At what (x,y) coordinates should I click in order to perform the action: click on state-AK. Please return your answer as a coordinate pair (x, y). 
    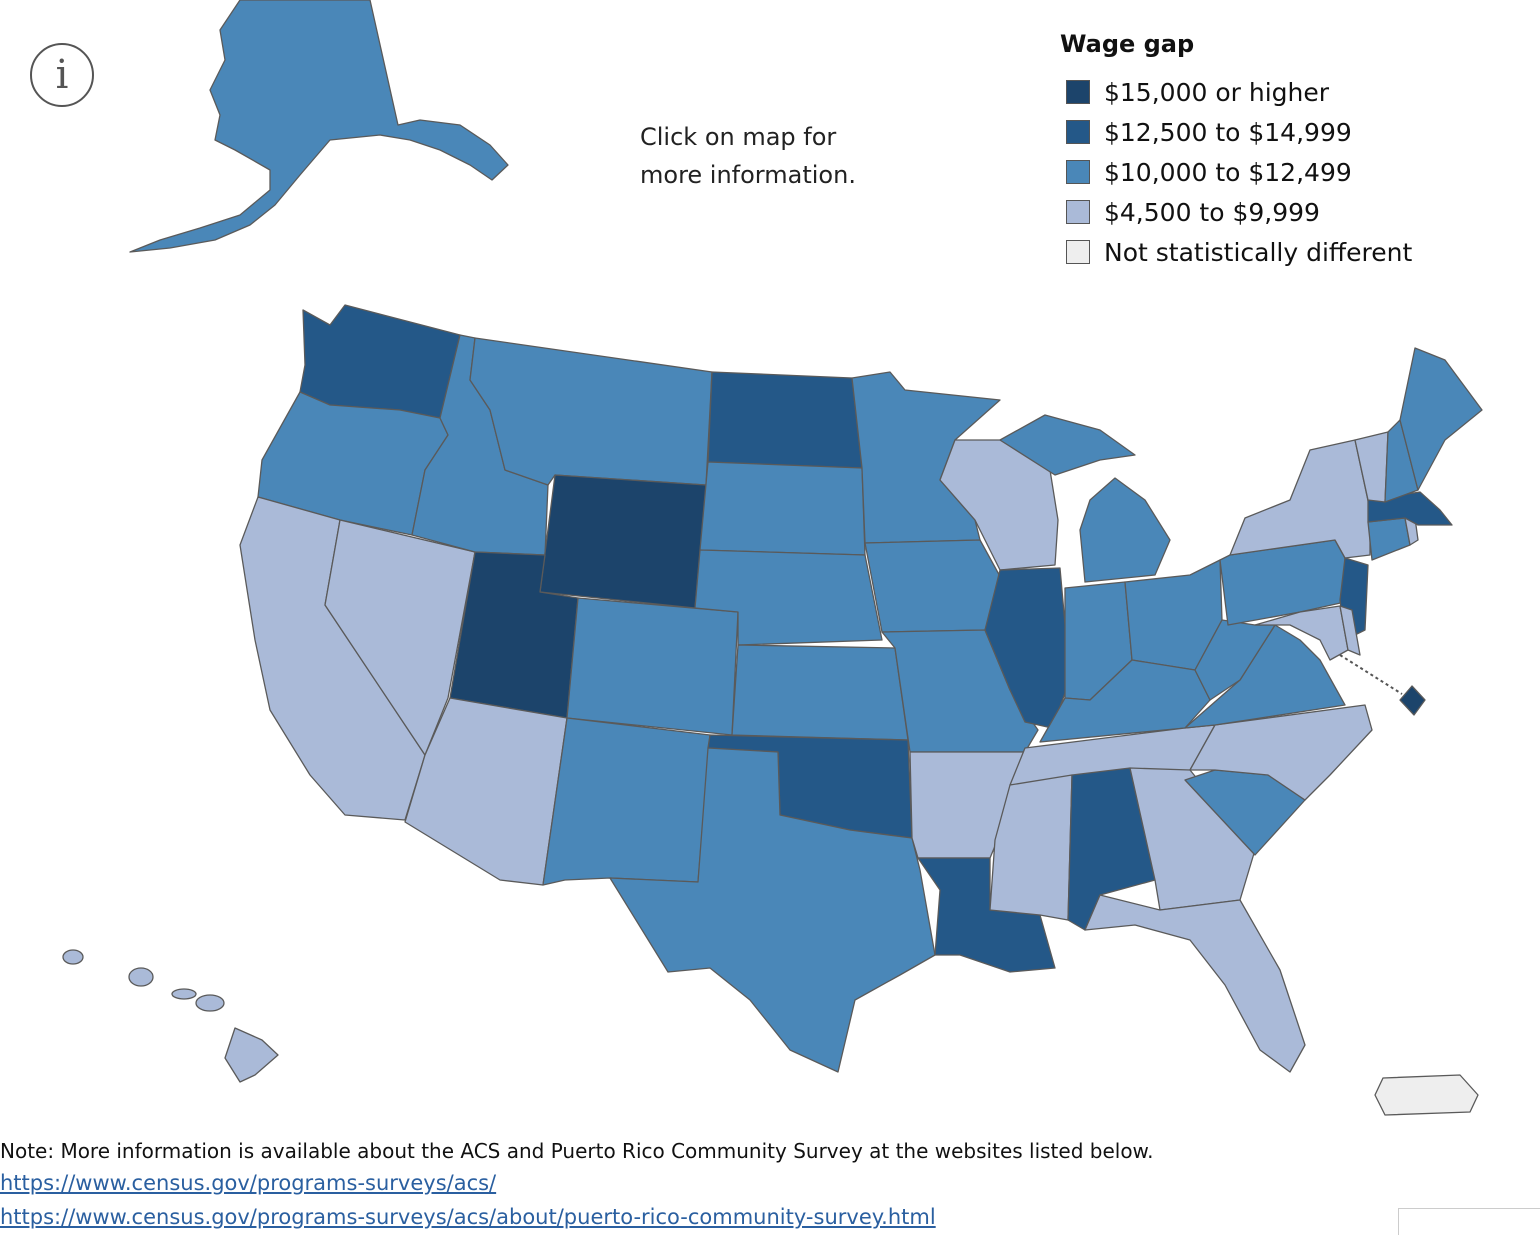
    Looking at the image, I should click on (319, 126).